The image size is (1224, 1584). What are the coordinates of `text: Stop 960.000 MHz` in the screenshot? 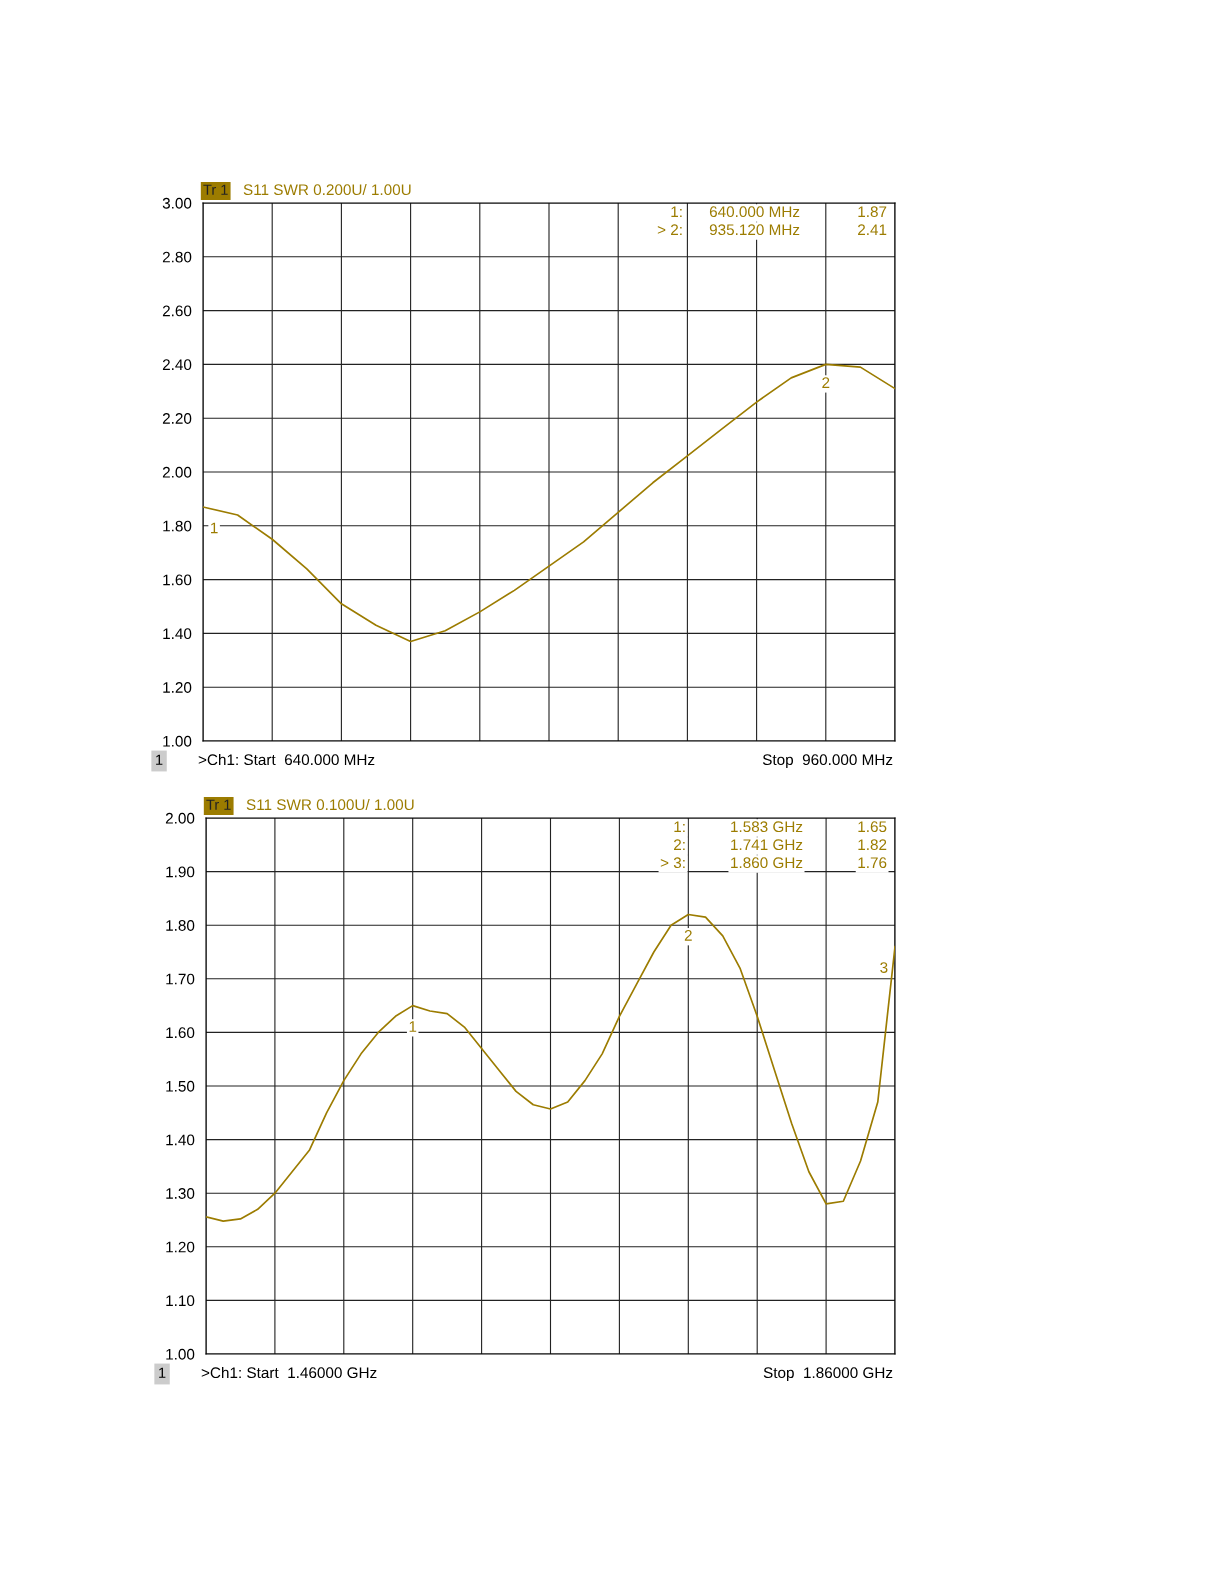 It's located at (827, 761).